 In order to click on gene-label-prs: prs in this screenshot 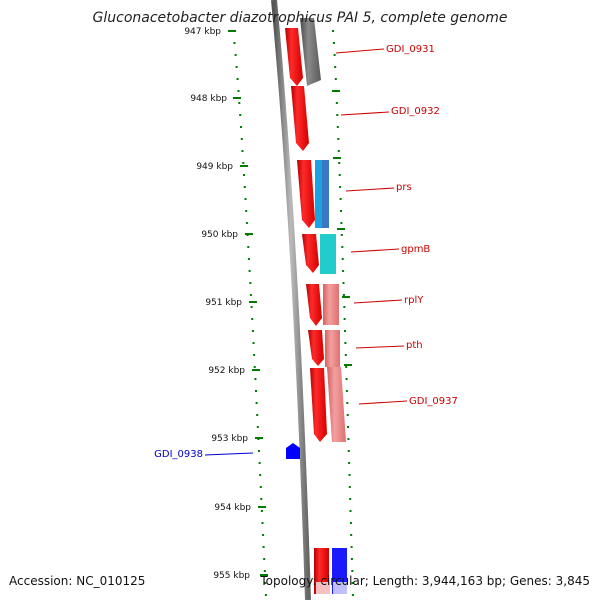, I will do `click(404, 187)`.